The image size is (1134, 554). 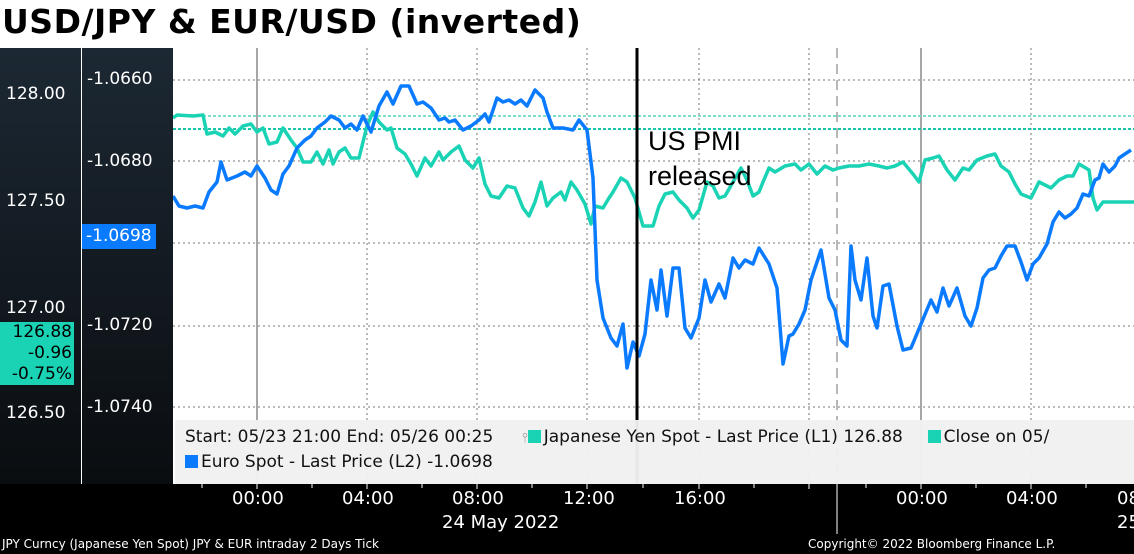 What do you see at coordinates (934, 436) in the screenshot?
I see `close-swatch` at bounding box center [934, 436].